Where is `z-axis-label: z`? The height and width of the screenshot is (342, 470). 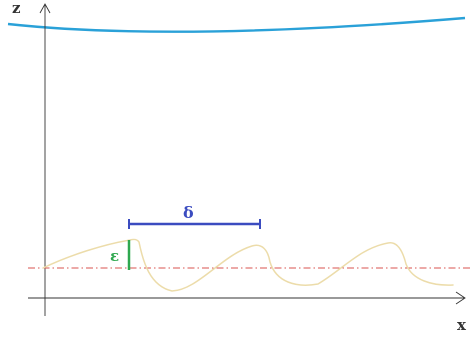 z-axis-label: z is located at coordinates (16, 8).